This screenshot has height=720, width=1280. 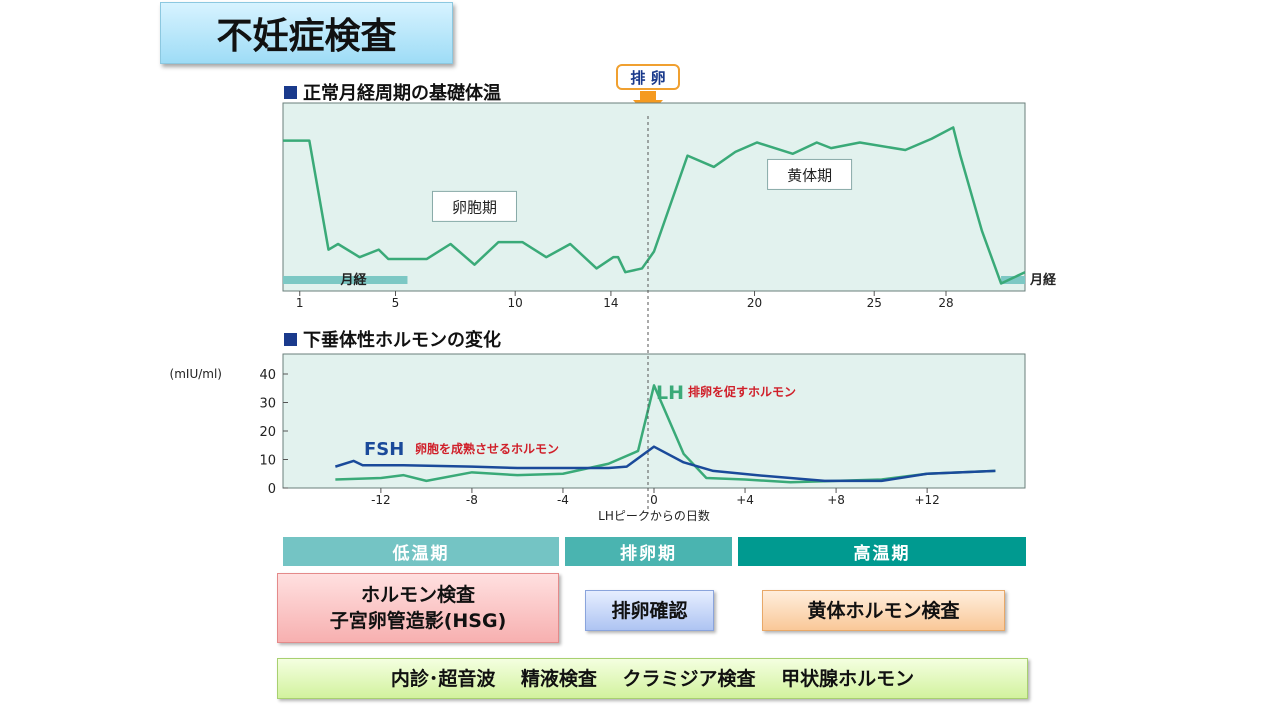 I want to click on bbt-title-text: 正常月経周期の基礎体温, so click(x=402, y=93).